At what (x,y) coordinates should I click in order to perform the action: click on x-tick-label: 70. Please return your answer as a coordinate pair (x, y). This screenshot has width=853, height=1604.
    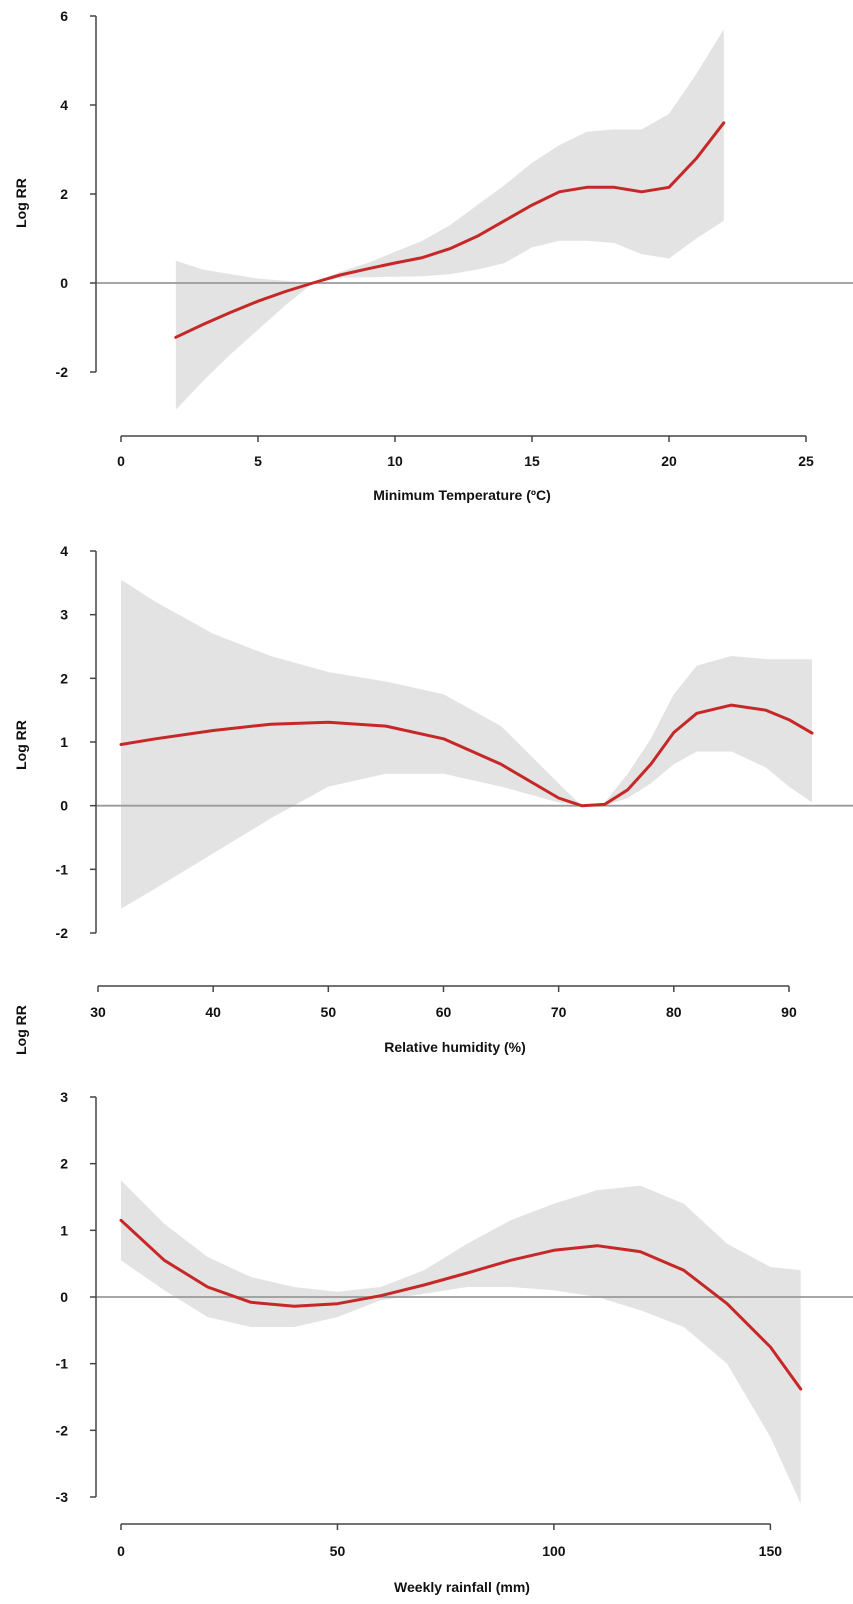
    Looking at the image, I should click on (559, 1012).